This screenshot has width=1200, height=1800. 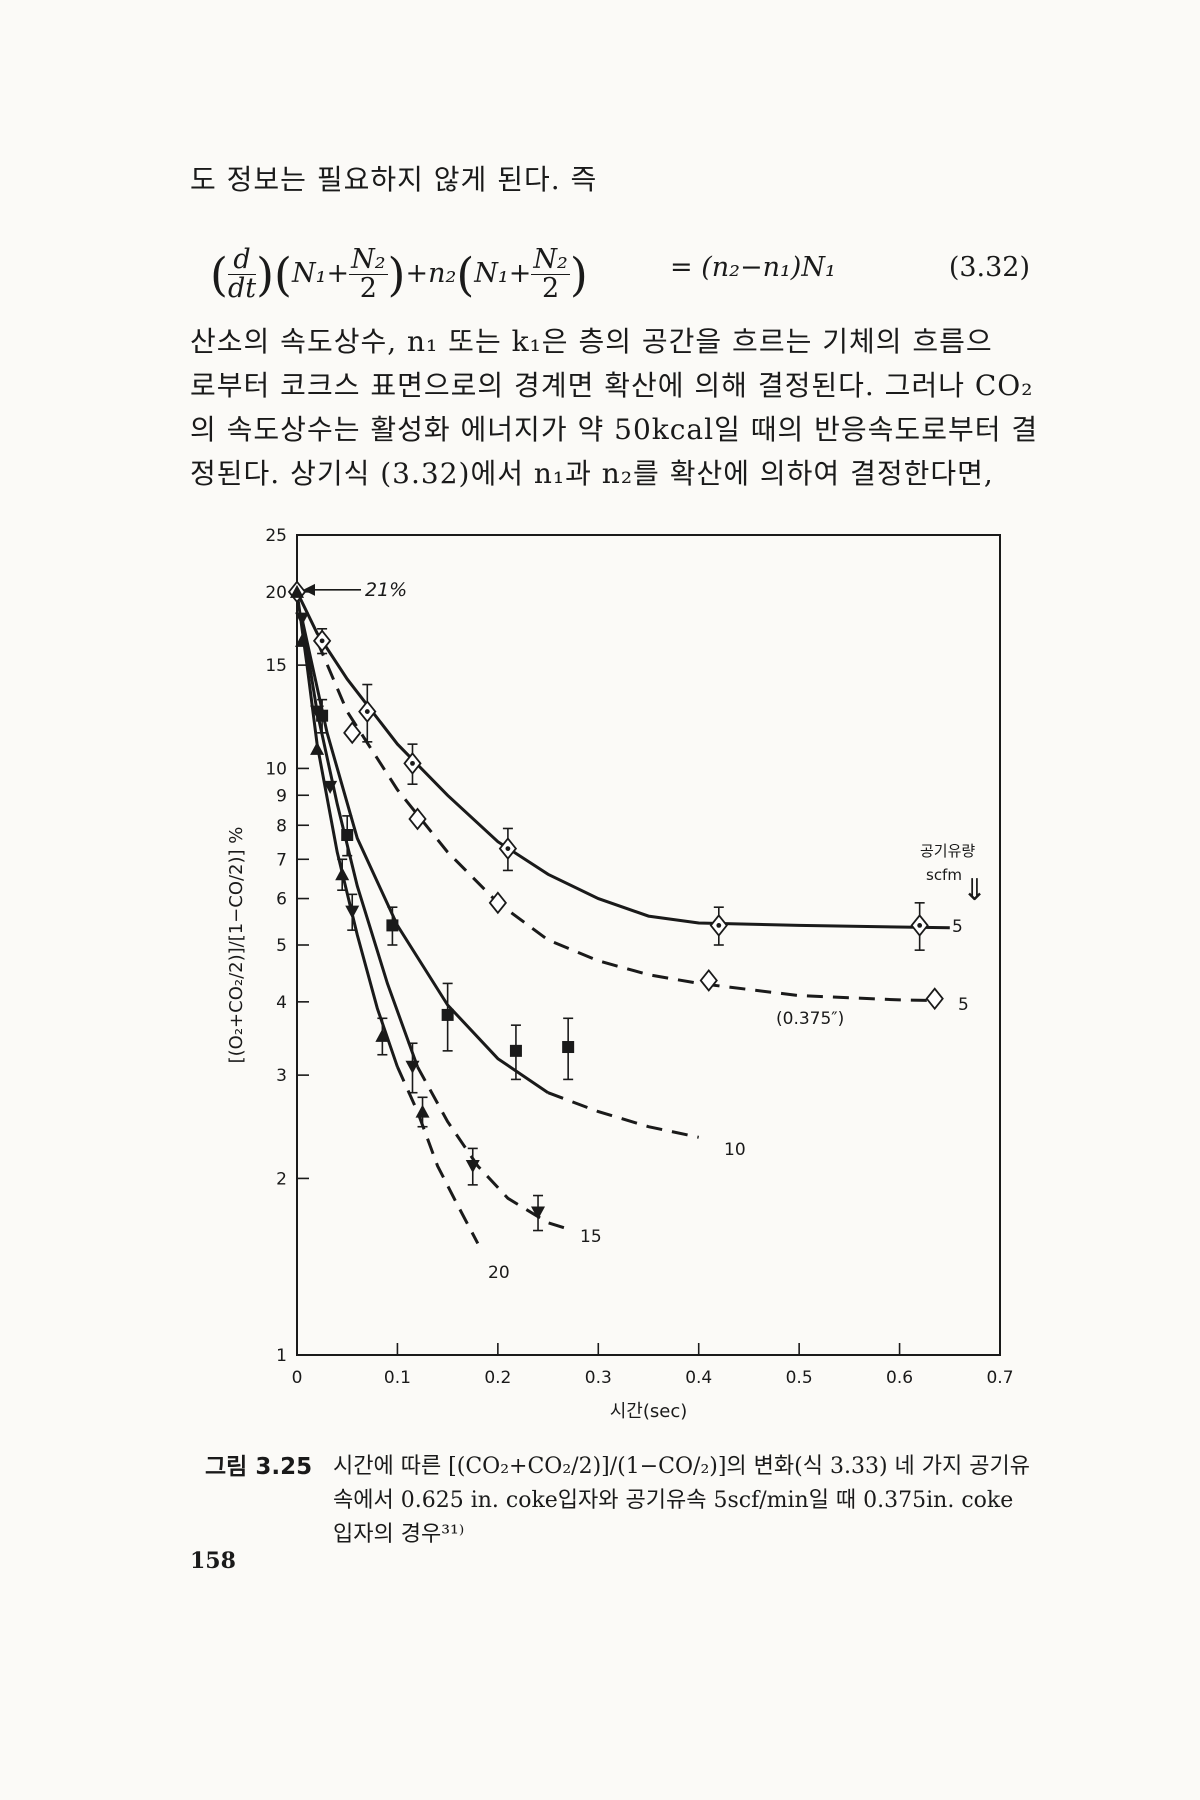 What do you see at coordinates (591, 1237) in the screenshot?
I see `series-end-label: 15` at bounding box center [591, 1237].